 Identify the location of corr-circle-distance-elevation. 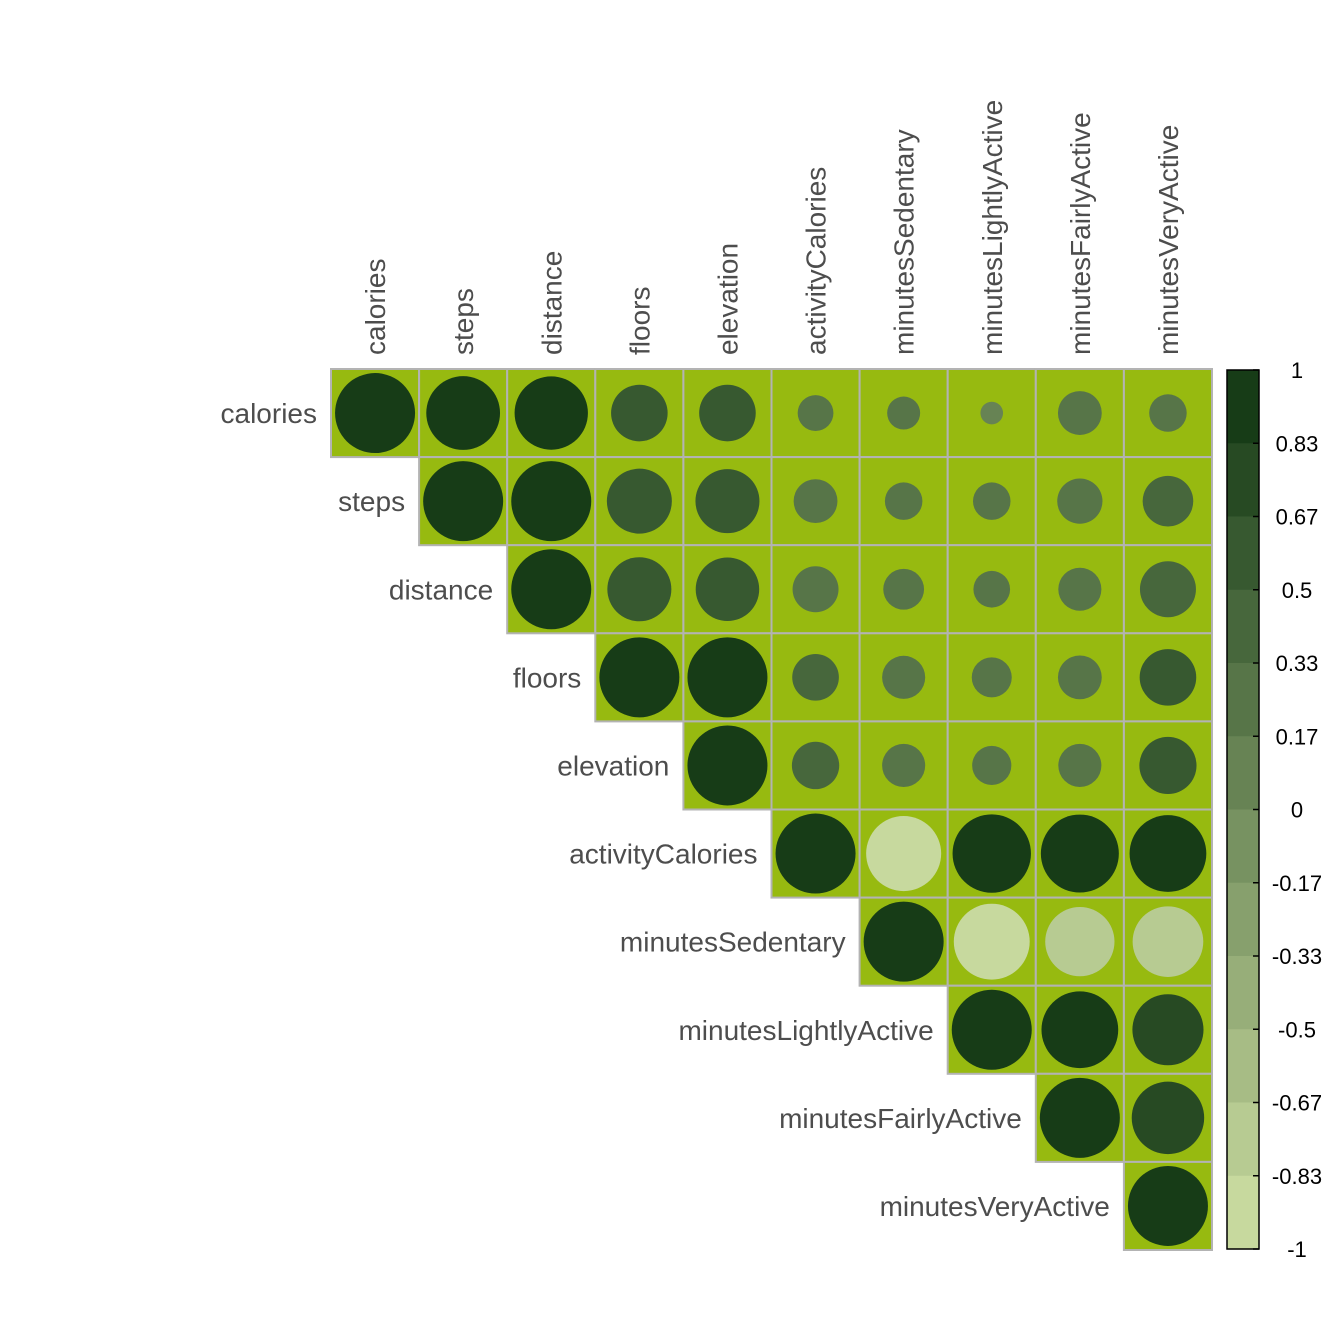
(727, 589).